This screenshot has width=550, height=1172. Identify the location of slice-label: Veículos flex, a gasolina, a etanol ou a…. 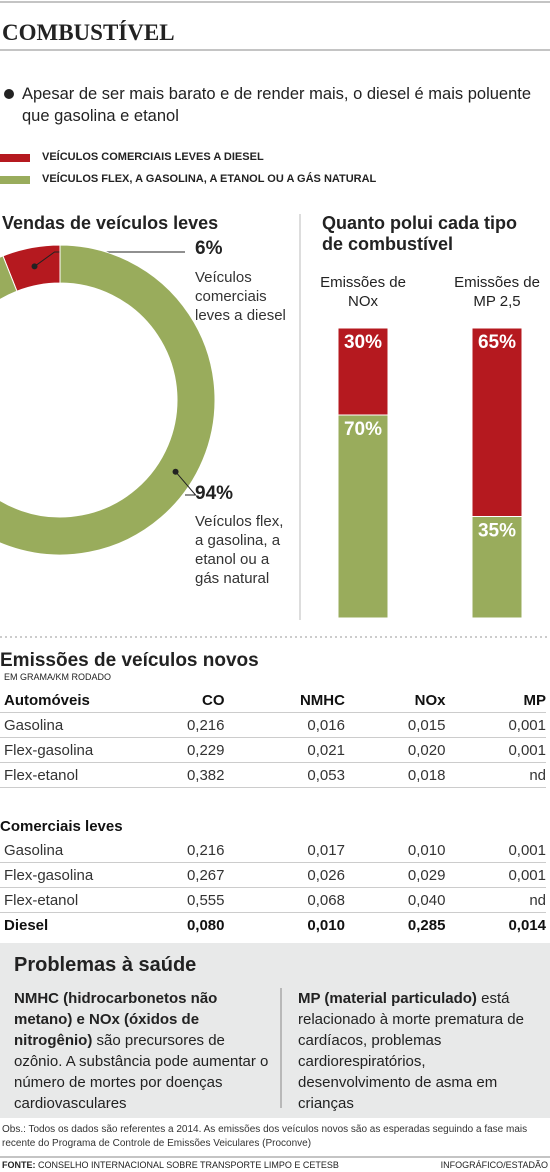
(239, 550).